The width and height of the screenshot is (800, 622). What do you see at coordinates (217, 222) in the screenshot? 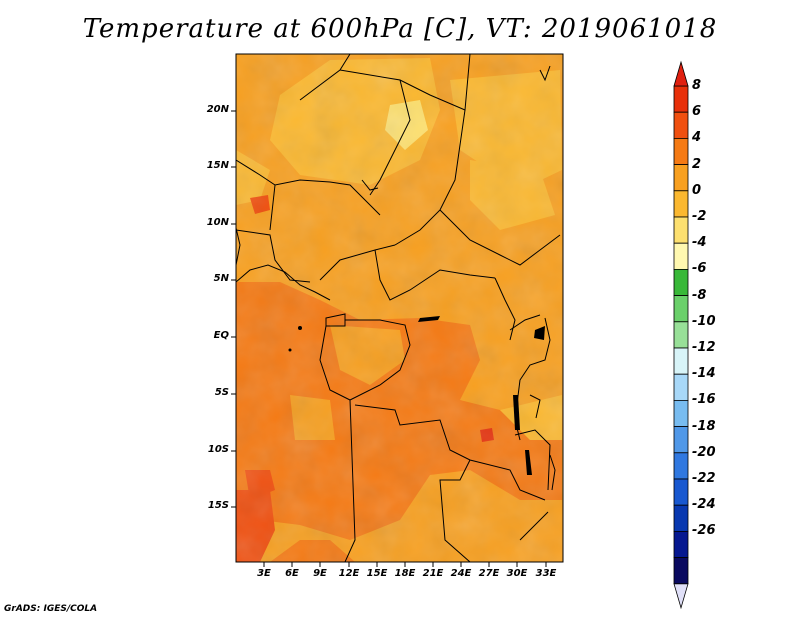
I see `lat-label: 10N` at bounding box center [217, 222].